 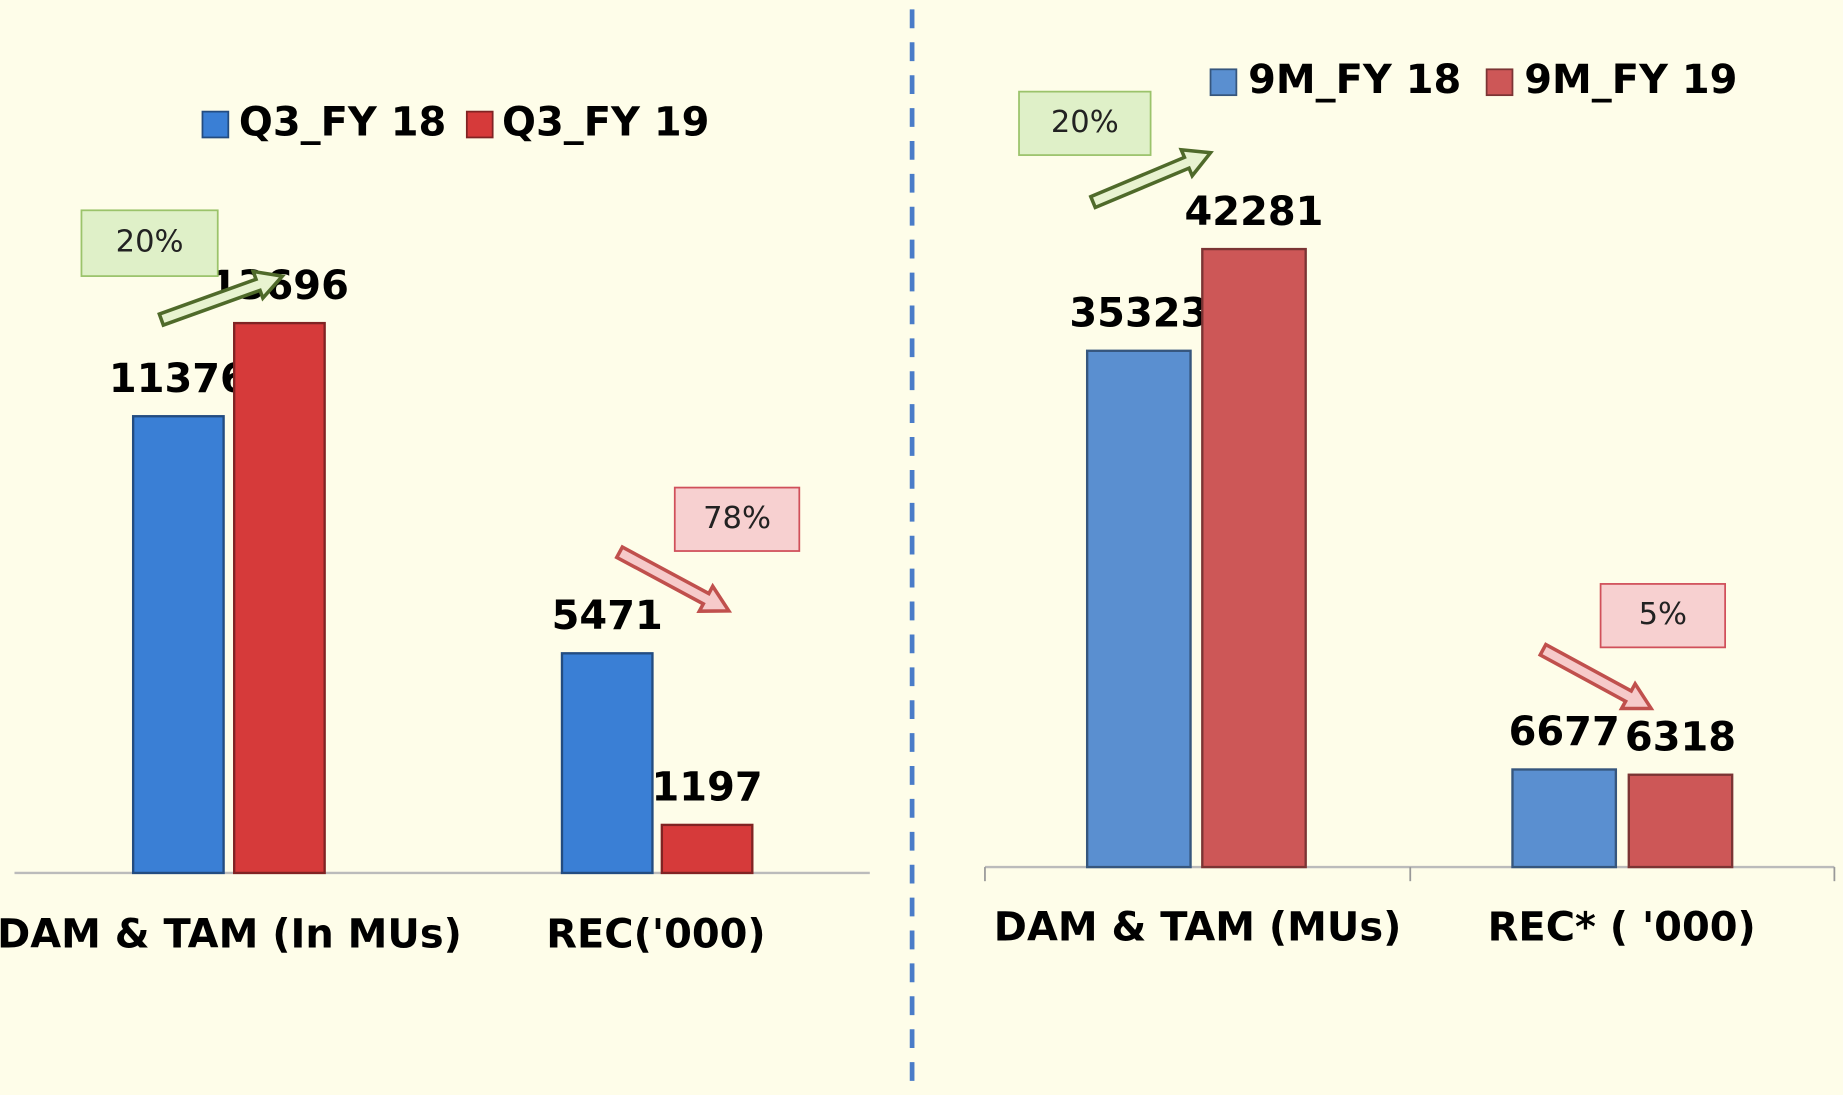 I want to click on data-label: 35323, so click(x=1138, y=314).